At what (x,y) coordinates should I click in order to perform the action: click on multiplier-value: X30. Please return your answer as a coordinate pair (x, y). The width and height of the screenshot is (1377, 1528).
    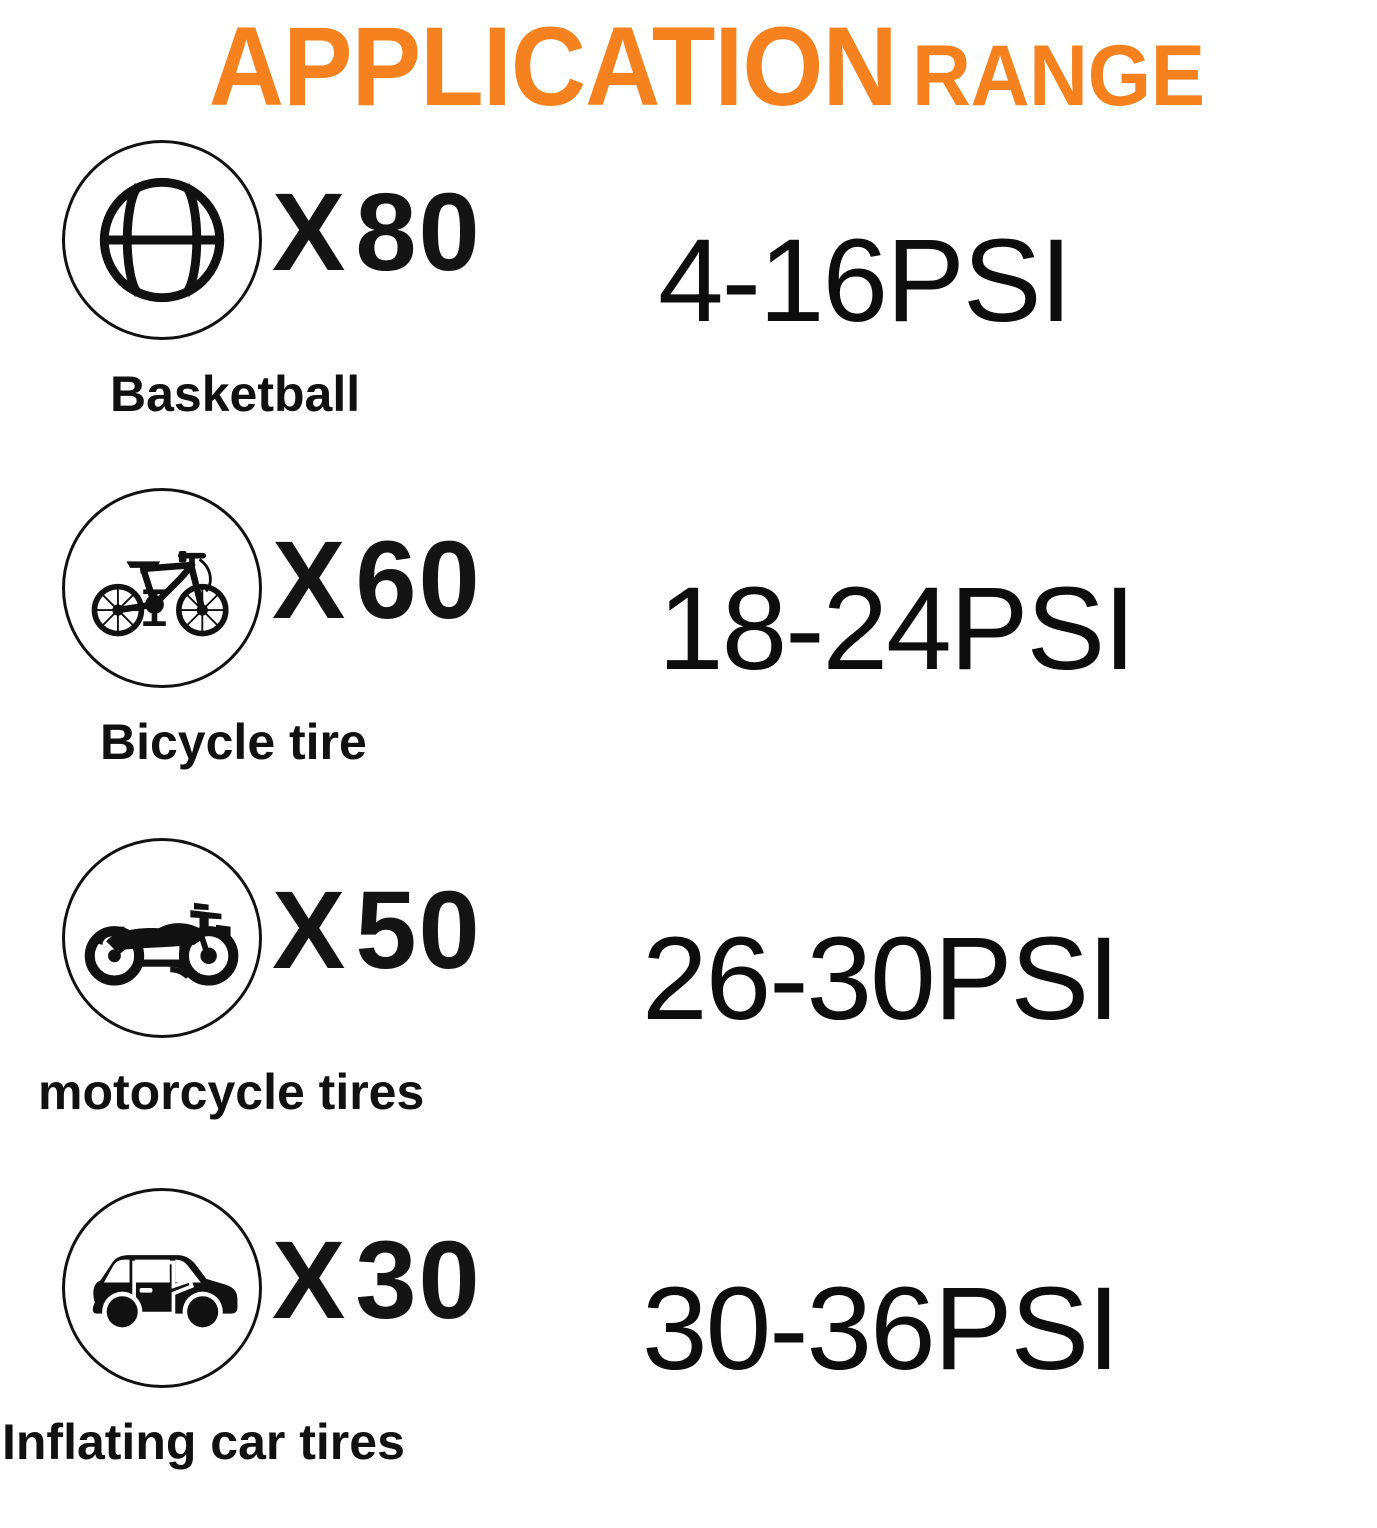
    Looking at the image, I should click on (377, 1281).